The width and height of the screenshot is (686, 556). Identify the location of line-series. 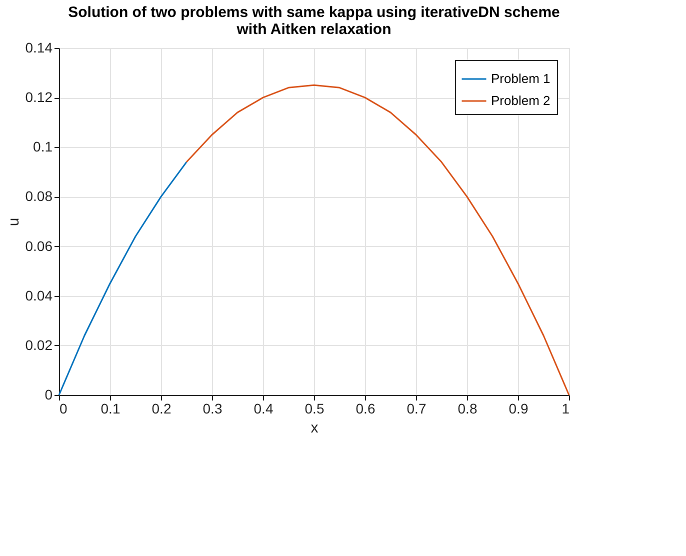
(123, 278).